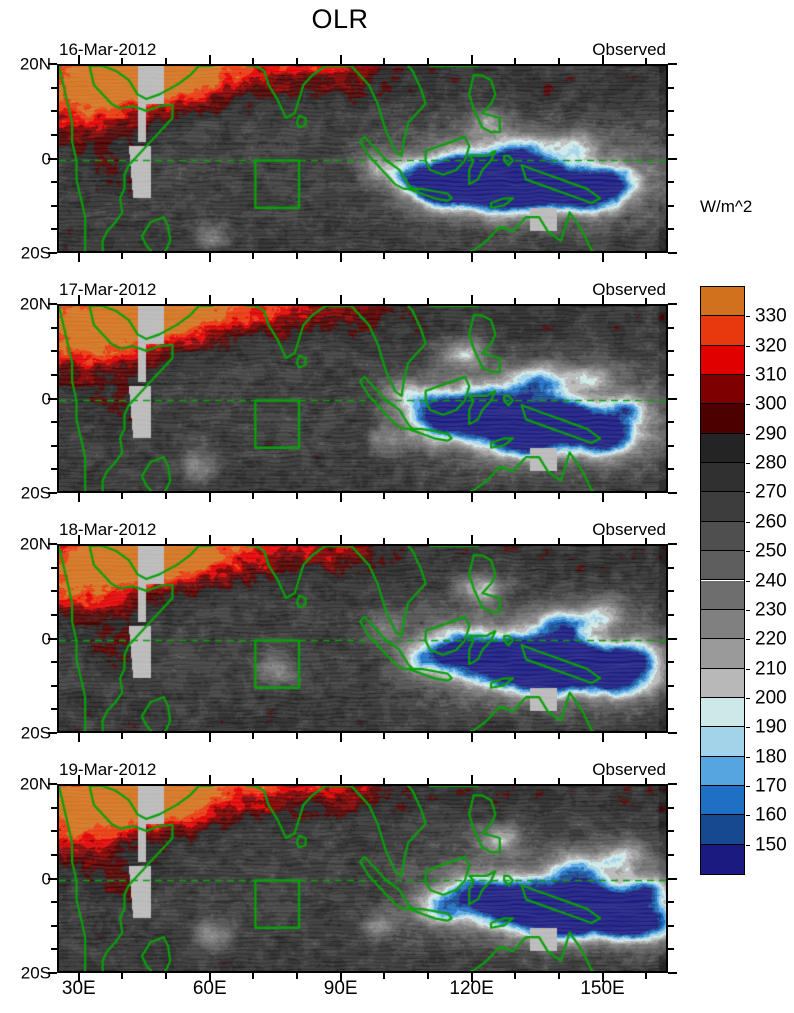 The image size is (794, 1013). I want to click on colorbar-tick-label: 210, so click(771, 669).